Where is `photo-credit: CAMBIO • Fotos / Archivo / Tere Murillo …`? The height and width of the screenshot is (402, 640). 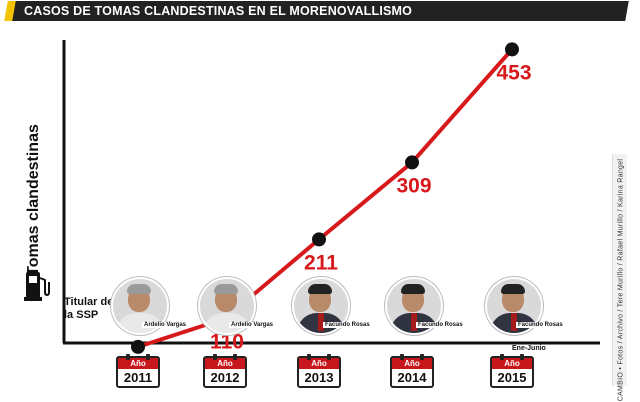
photo-credit: CAMBIO • Fotos / Archivo / Tere Murillo … is located at coordinates (621, 280).